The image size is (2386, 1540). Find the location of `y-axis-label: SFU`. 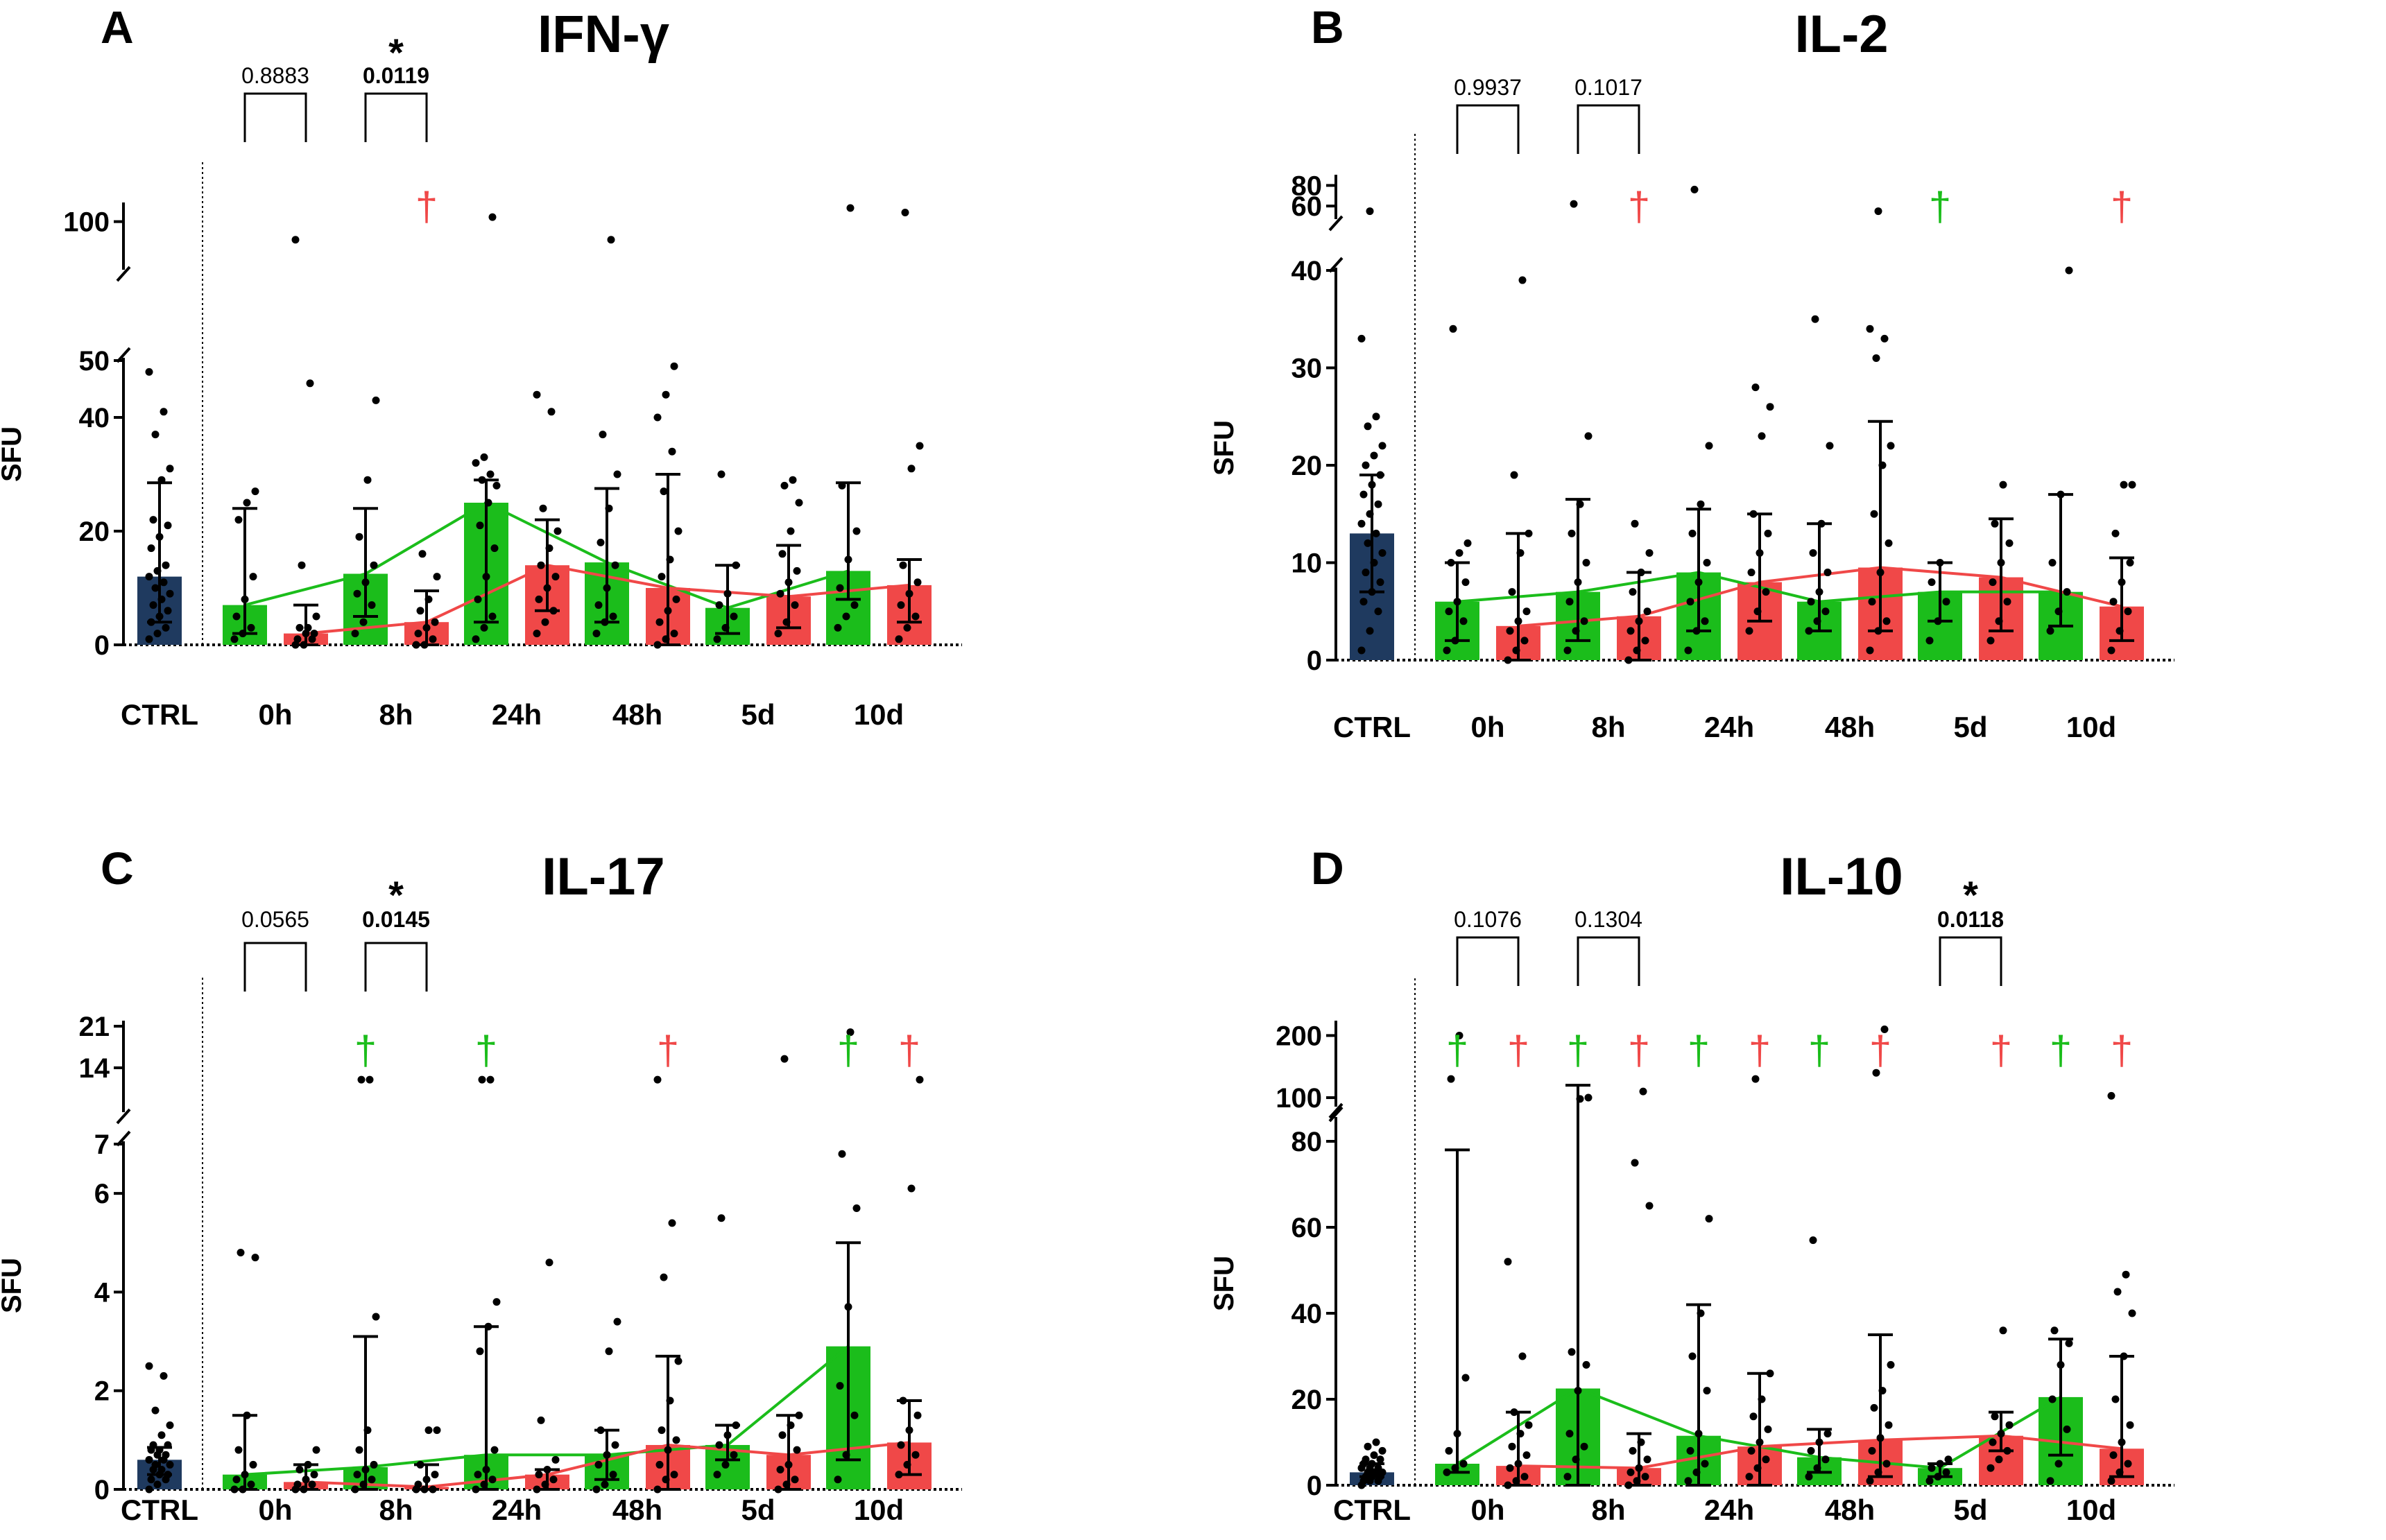

y-axis-label: SFU is located at coordinates (1224, 1283).